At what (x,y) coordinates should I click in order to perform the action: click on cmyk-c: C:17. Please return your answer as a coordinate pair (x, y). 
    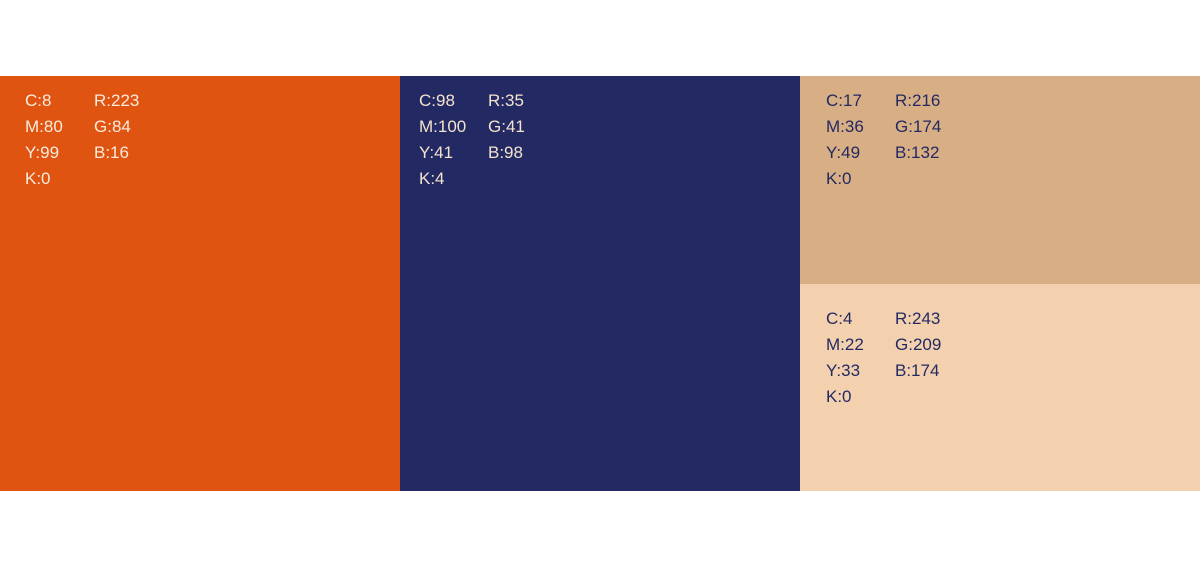
    Looking at the image, I should click on (844, 100).